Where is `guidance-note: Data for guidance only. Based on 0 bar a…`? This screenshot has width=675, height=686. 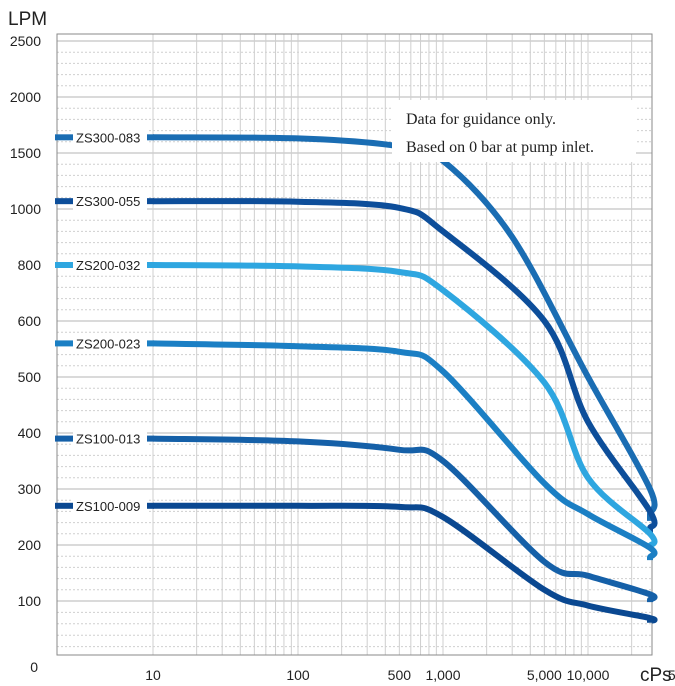 guidance-note: Data for guidance only. Based on 0 bar a… is located at coordinates (514, 131).